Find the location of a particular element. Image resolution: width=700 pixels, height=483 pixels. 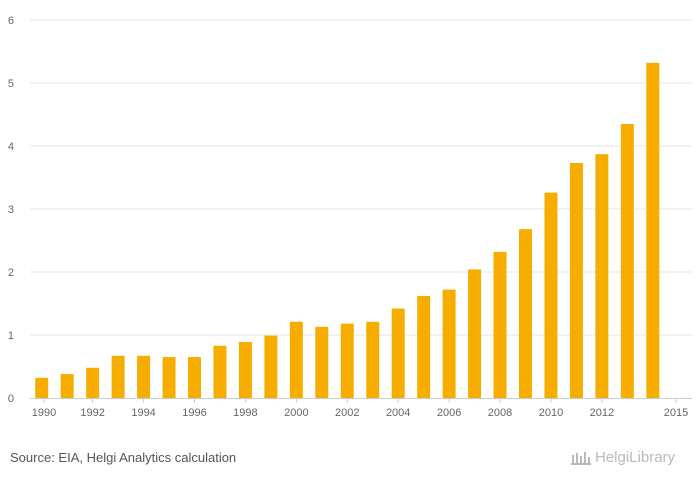

y-tick-label: 2 is located at coordinates (11, 273).